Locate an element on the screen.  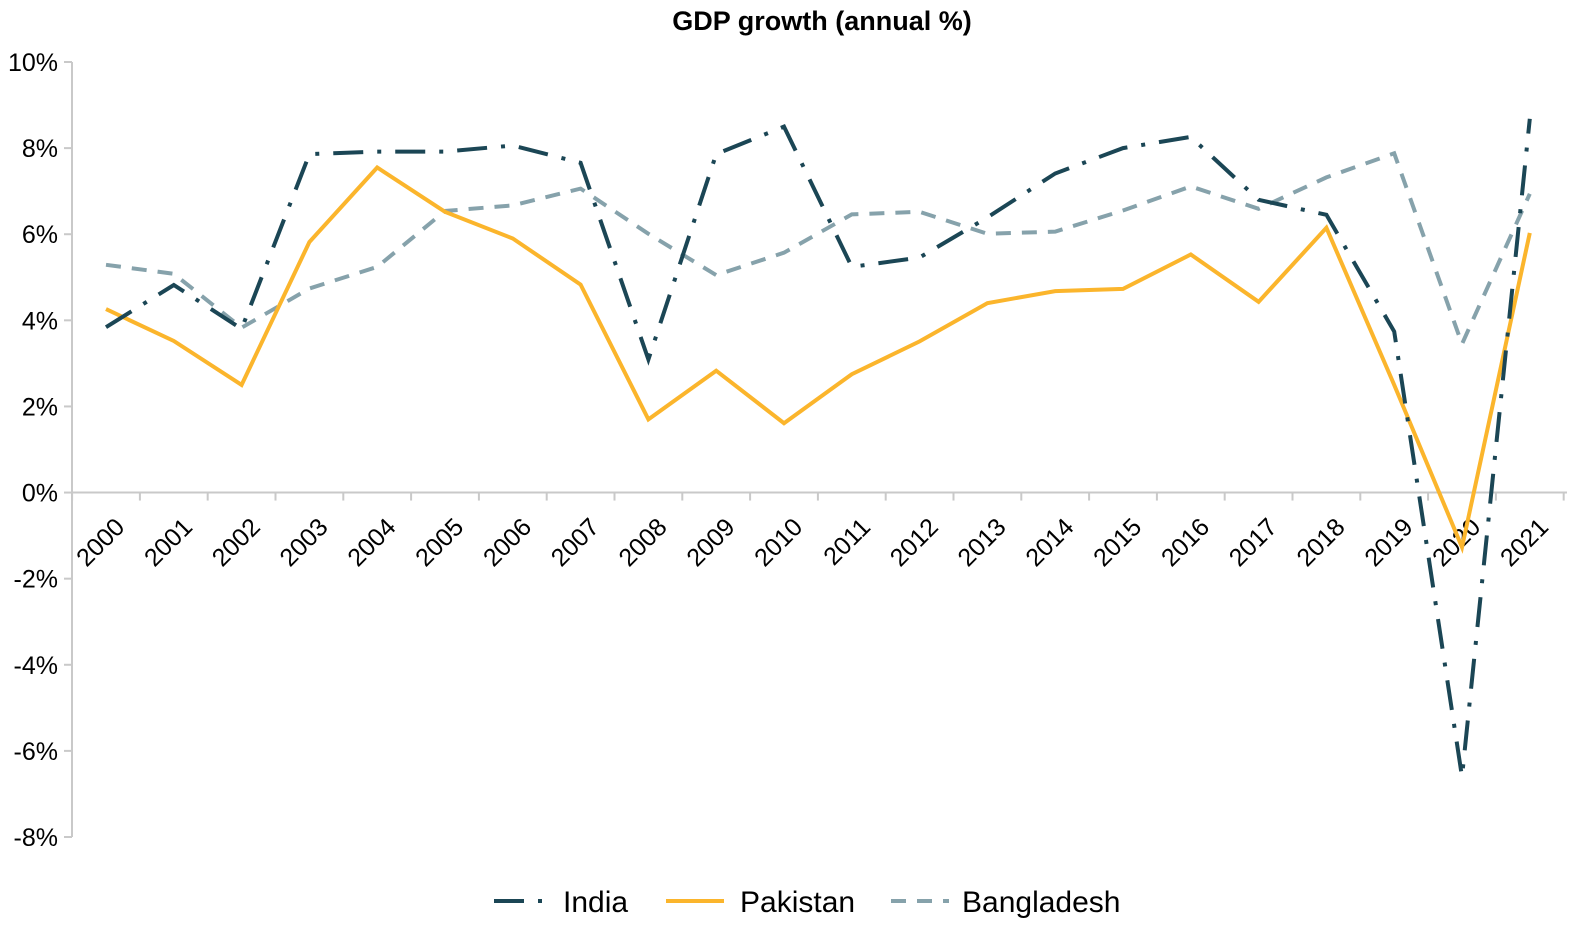
y-tick-label: -8% is located at coordinates (36, 838).